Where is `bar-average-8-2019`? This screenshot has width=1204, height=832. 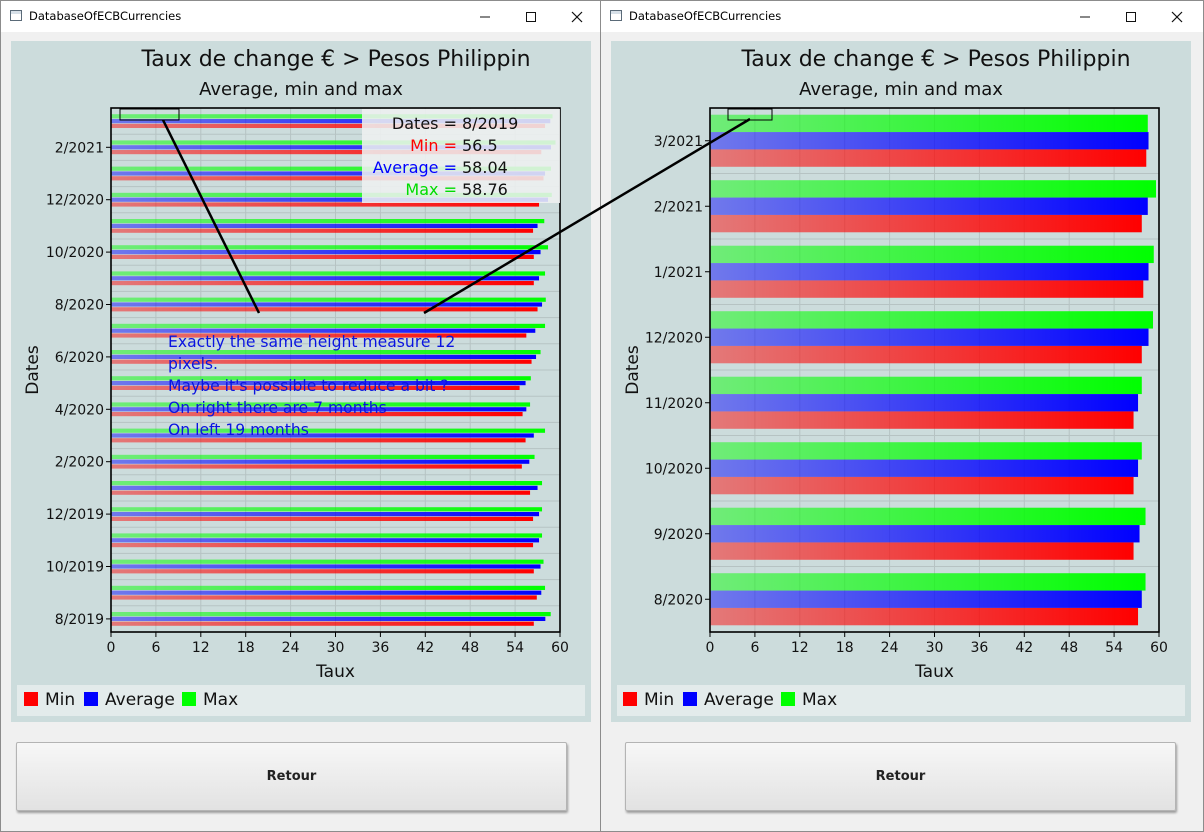 bar-average-8-2019 is located at coordinates (328, 618).